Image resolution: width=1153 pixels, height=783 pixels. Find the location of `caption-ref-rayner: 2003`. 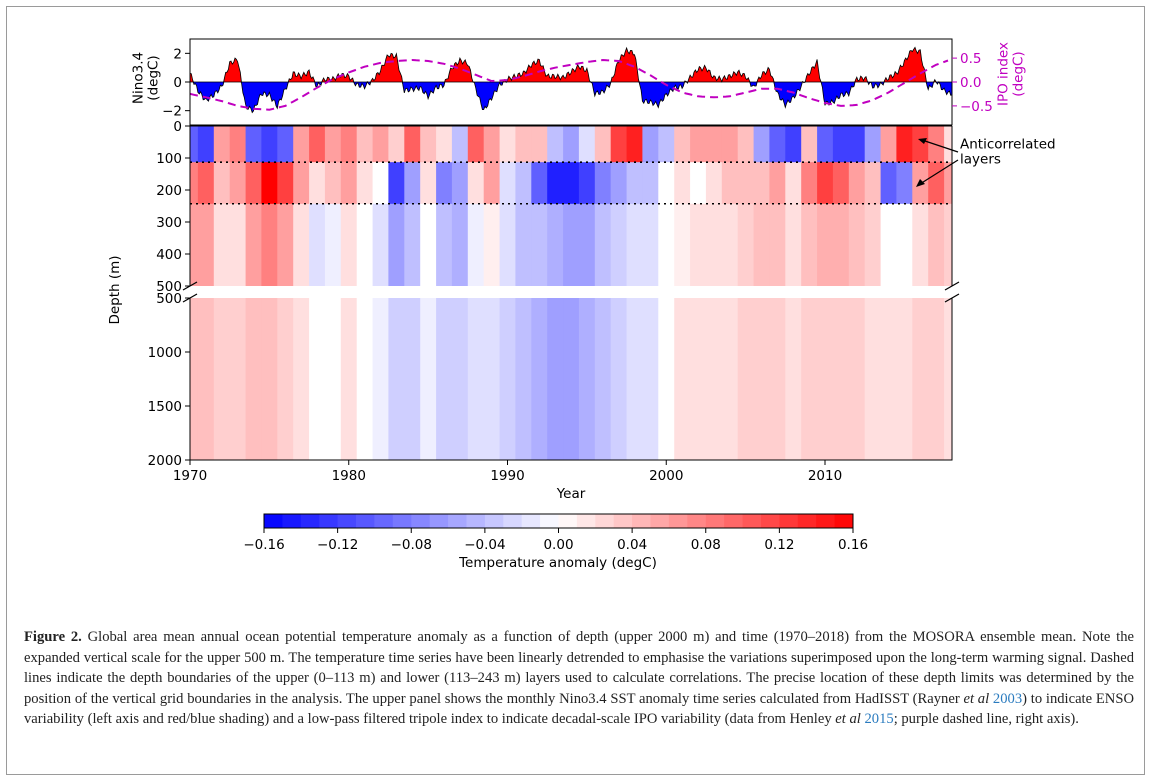

caption-ref-rayner: 2003 is located at coordinates (1006, 698).